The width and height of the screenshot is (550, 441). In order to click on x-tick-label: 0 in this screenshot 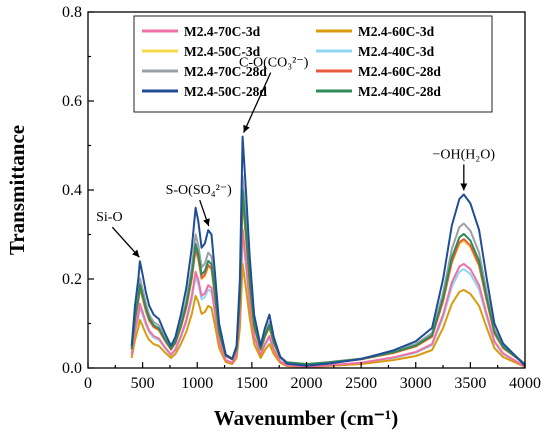, I will do `click(88, 383)`.